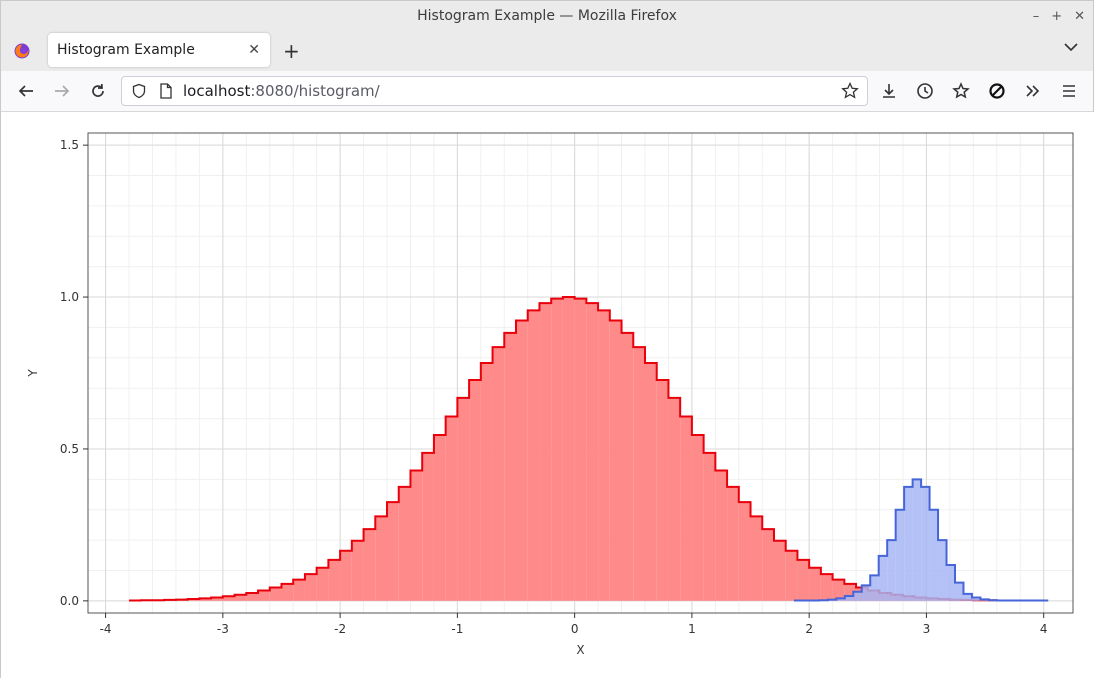  I want to click on tab-close-icon: ✕, so click(254, 50).